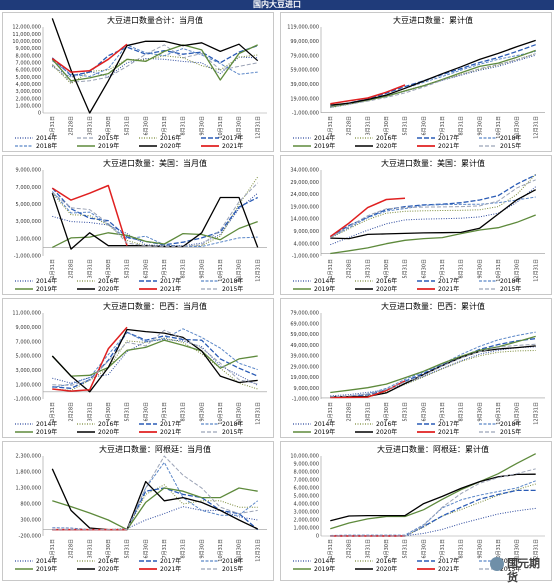 This screenshot has width=554, height=585. I want to click on x-tick-label: 7月31日, so click(165, 549).